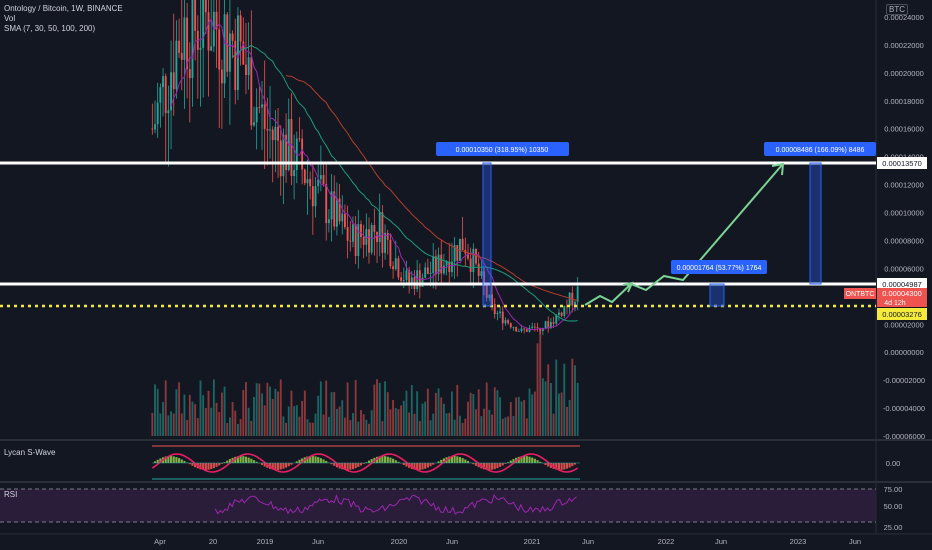 The height and width of the screenshot is (550, 932). Describe the element at coordinates (160, 541) in the screenshot. I see `time-tick-label: Apr` at that location.